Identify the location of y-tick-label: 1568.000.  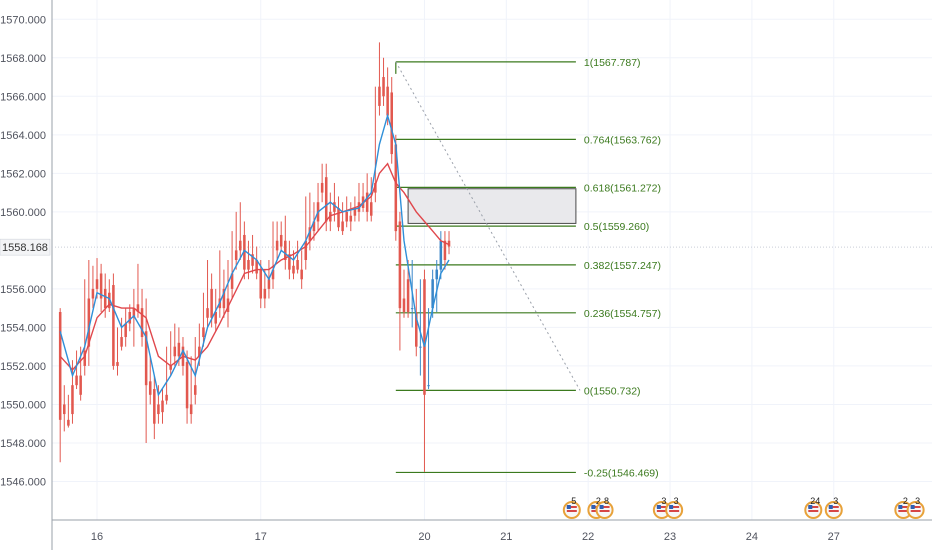
(23, 59).